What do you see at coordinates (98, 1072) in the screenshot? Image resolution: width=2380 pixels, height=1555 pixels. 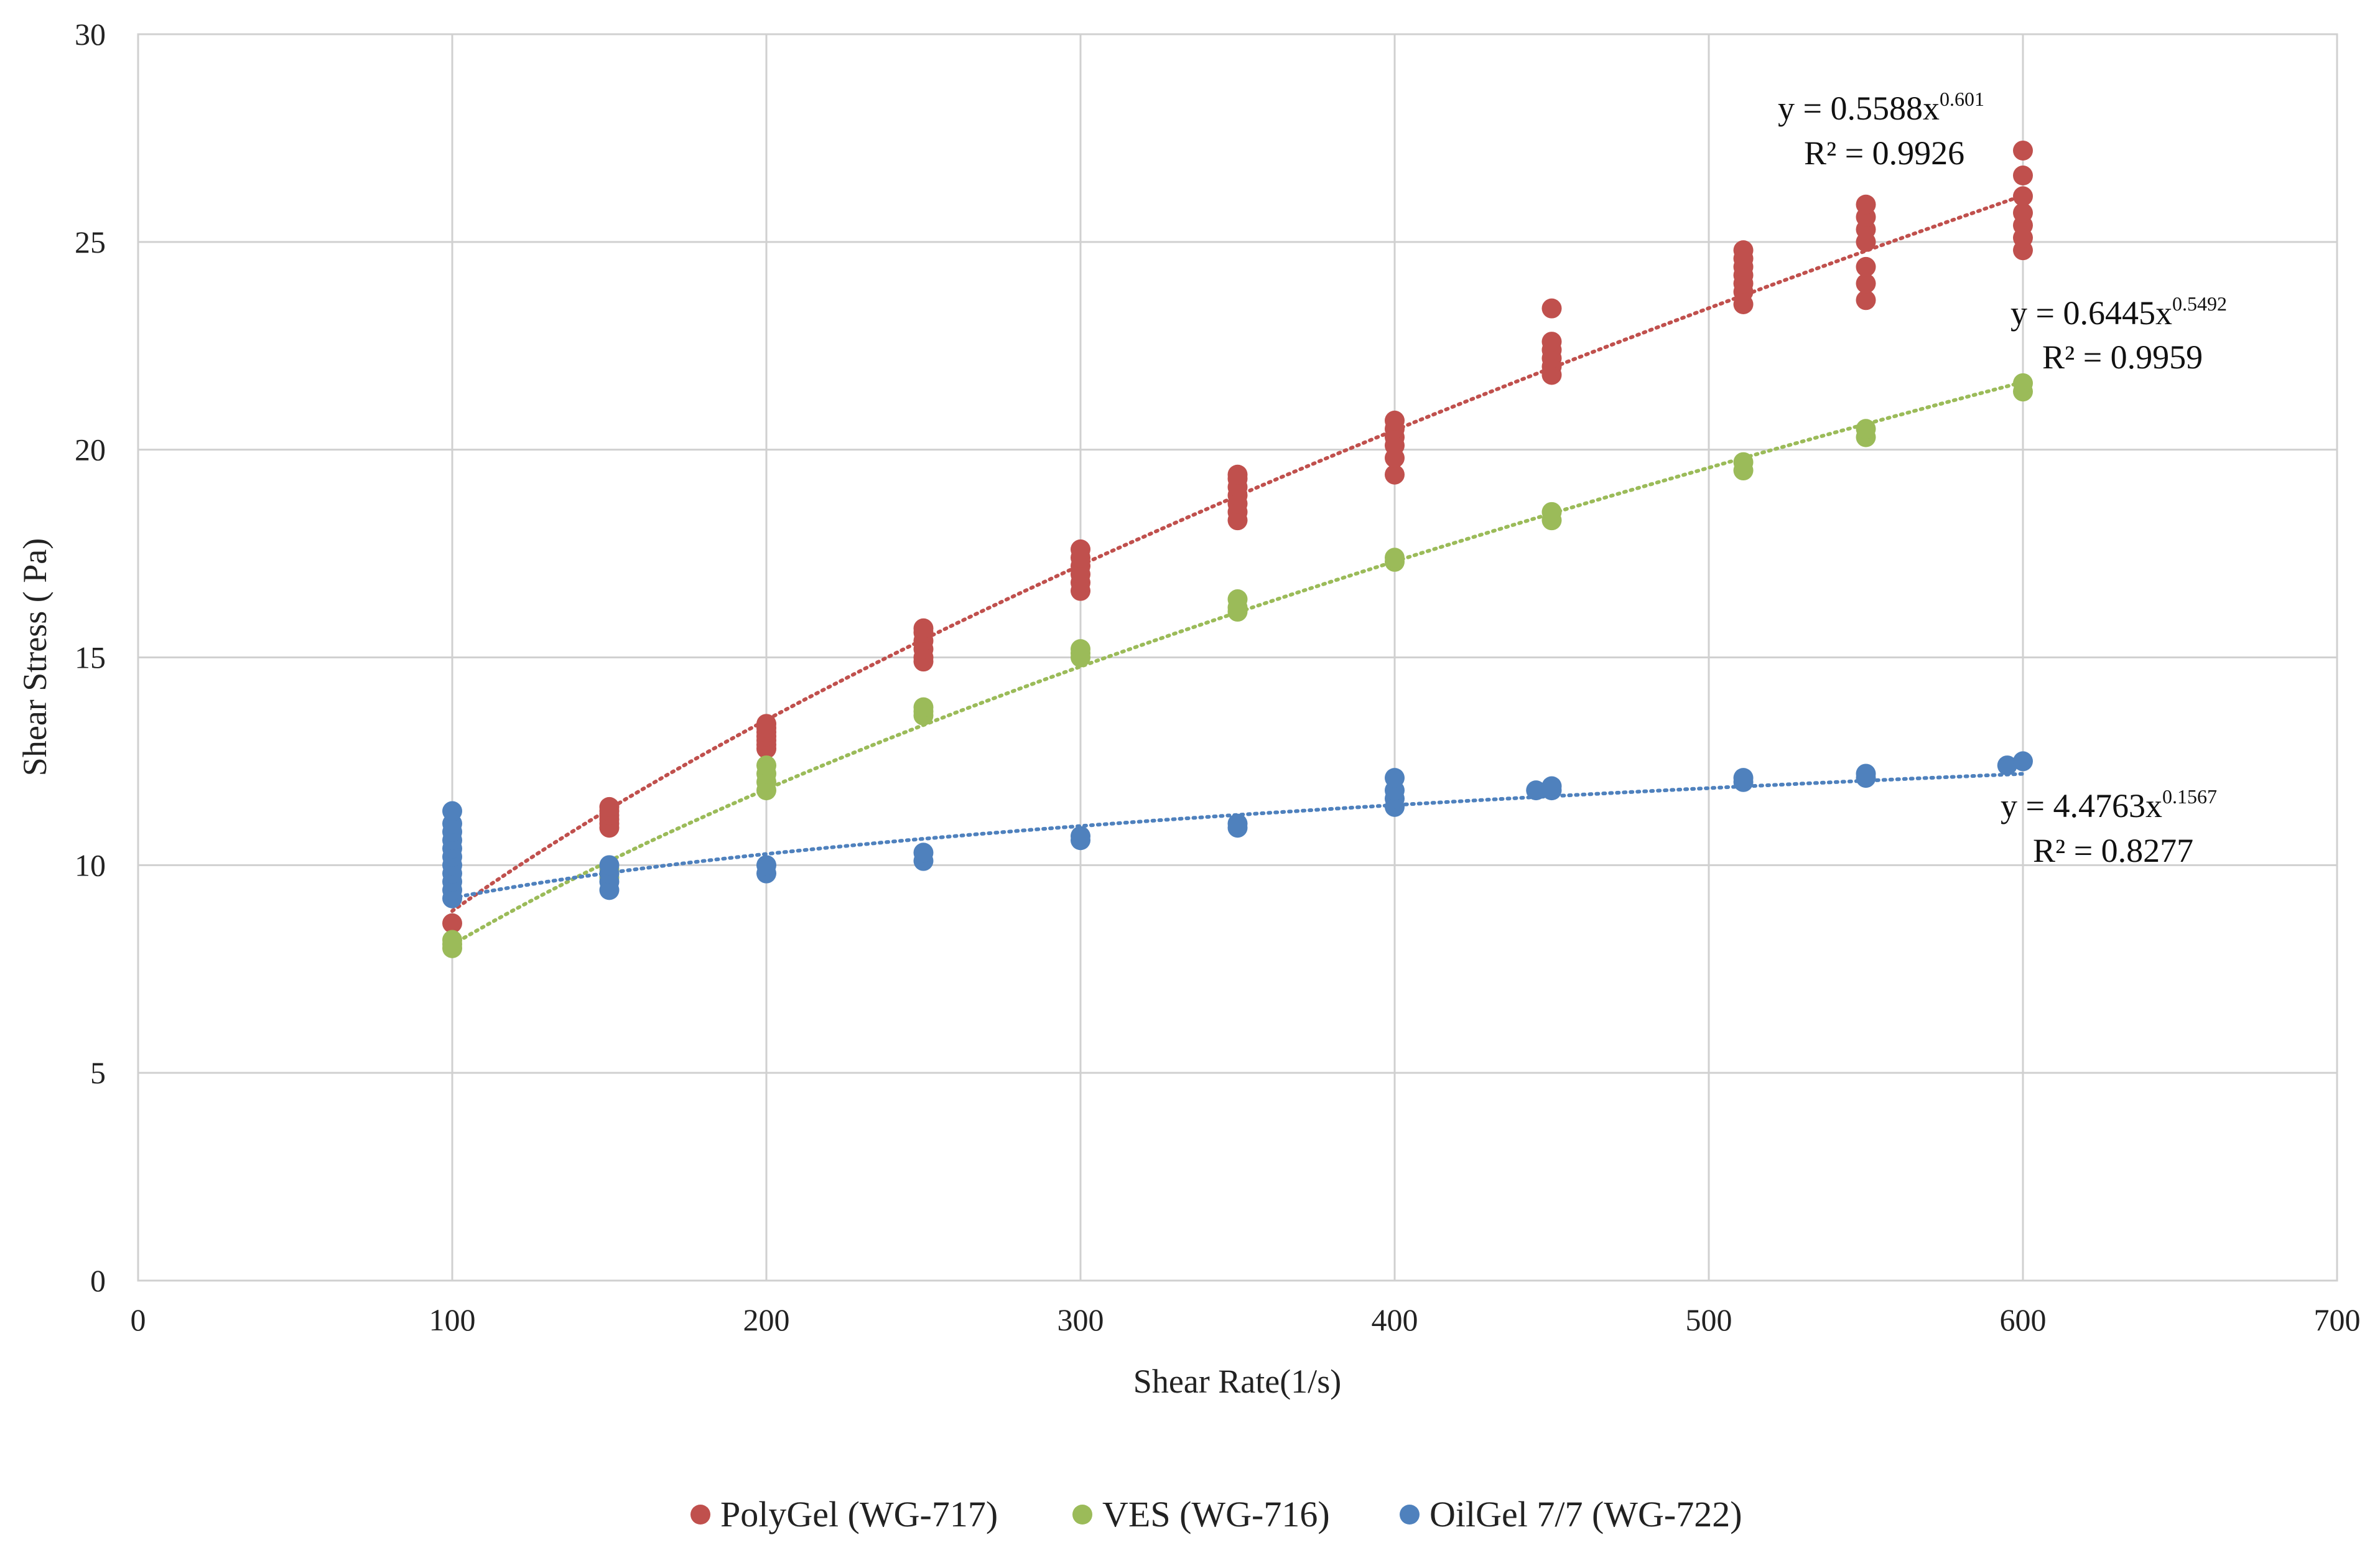 I see `y-tick-label: 5` at bounding box center [98, 1072].